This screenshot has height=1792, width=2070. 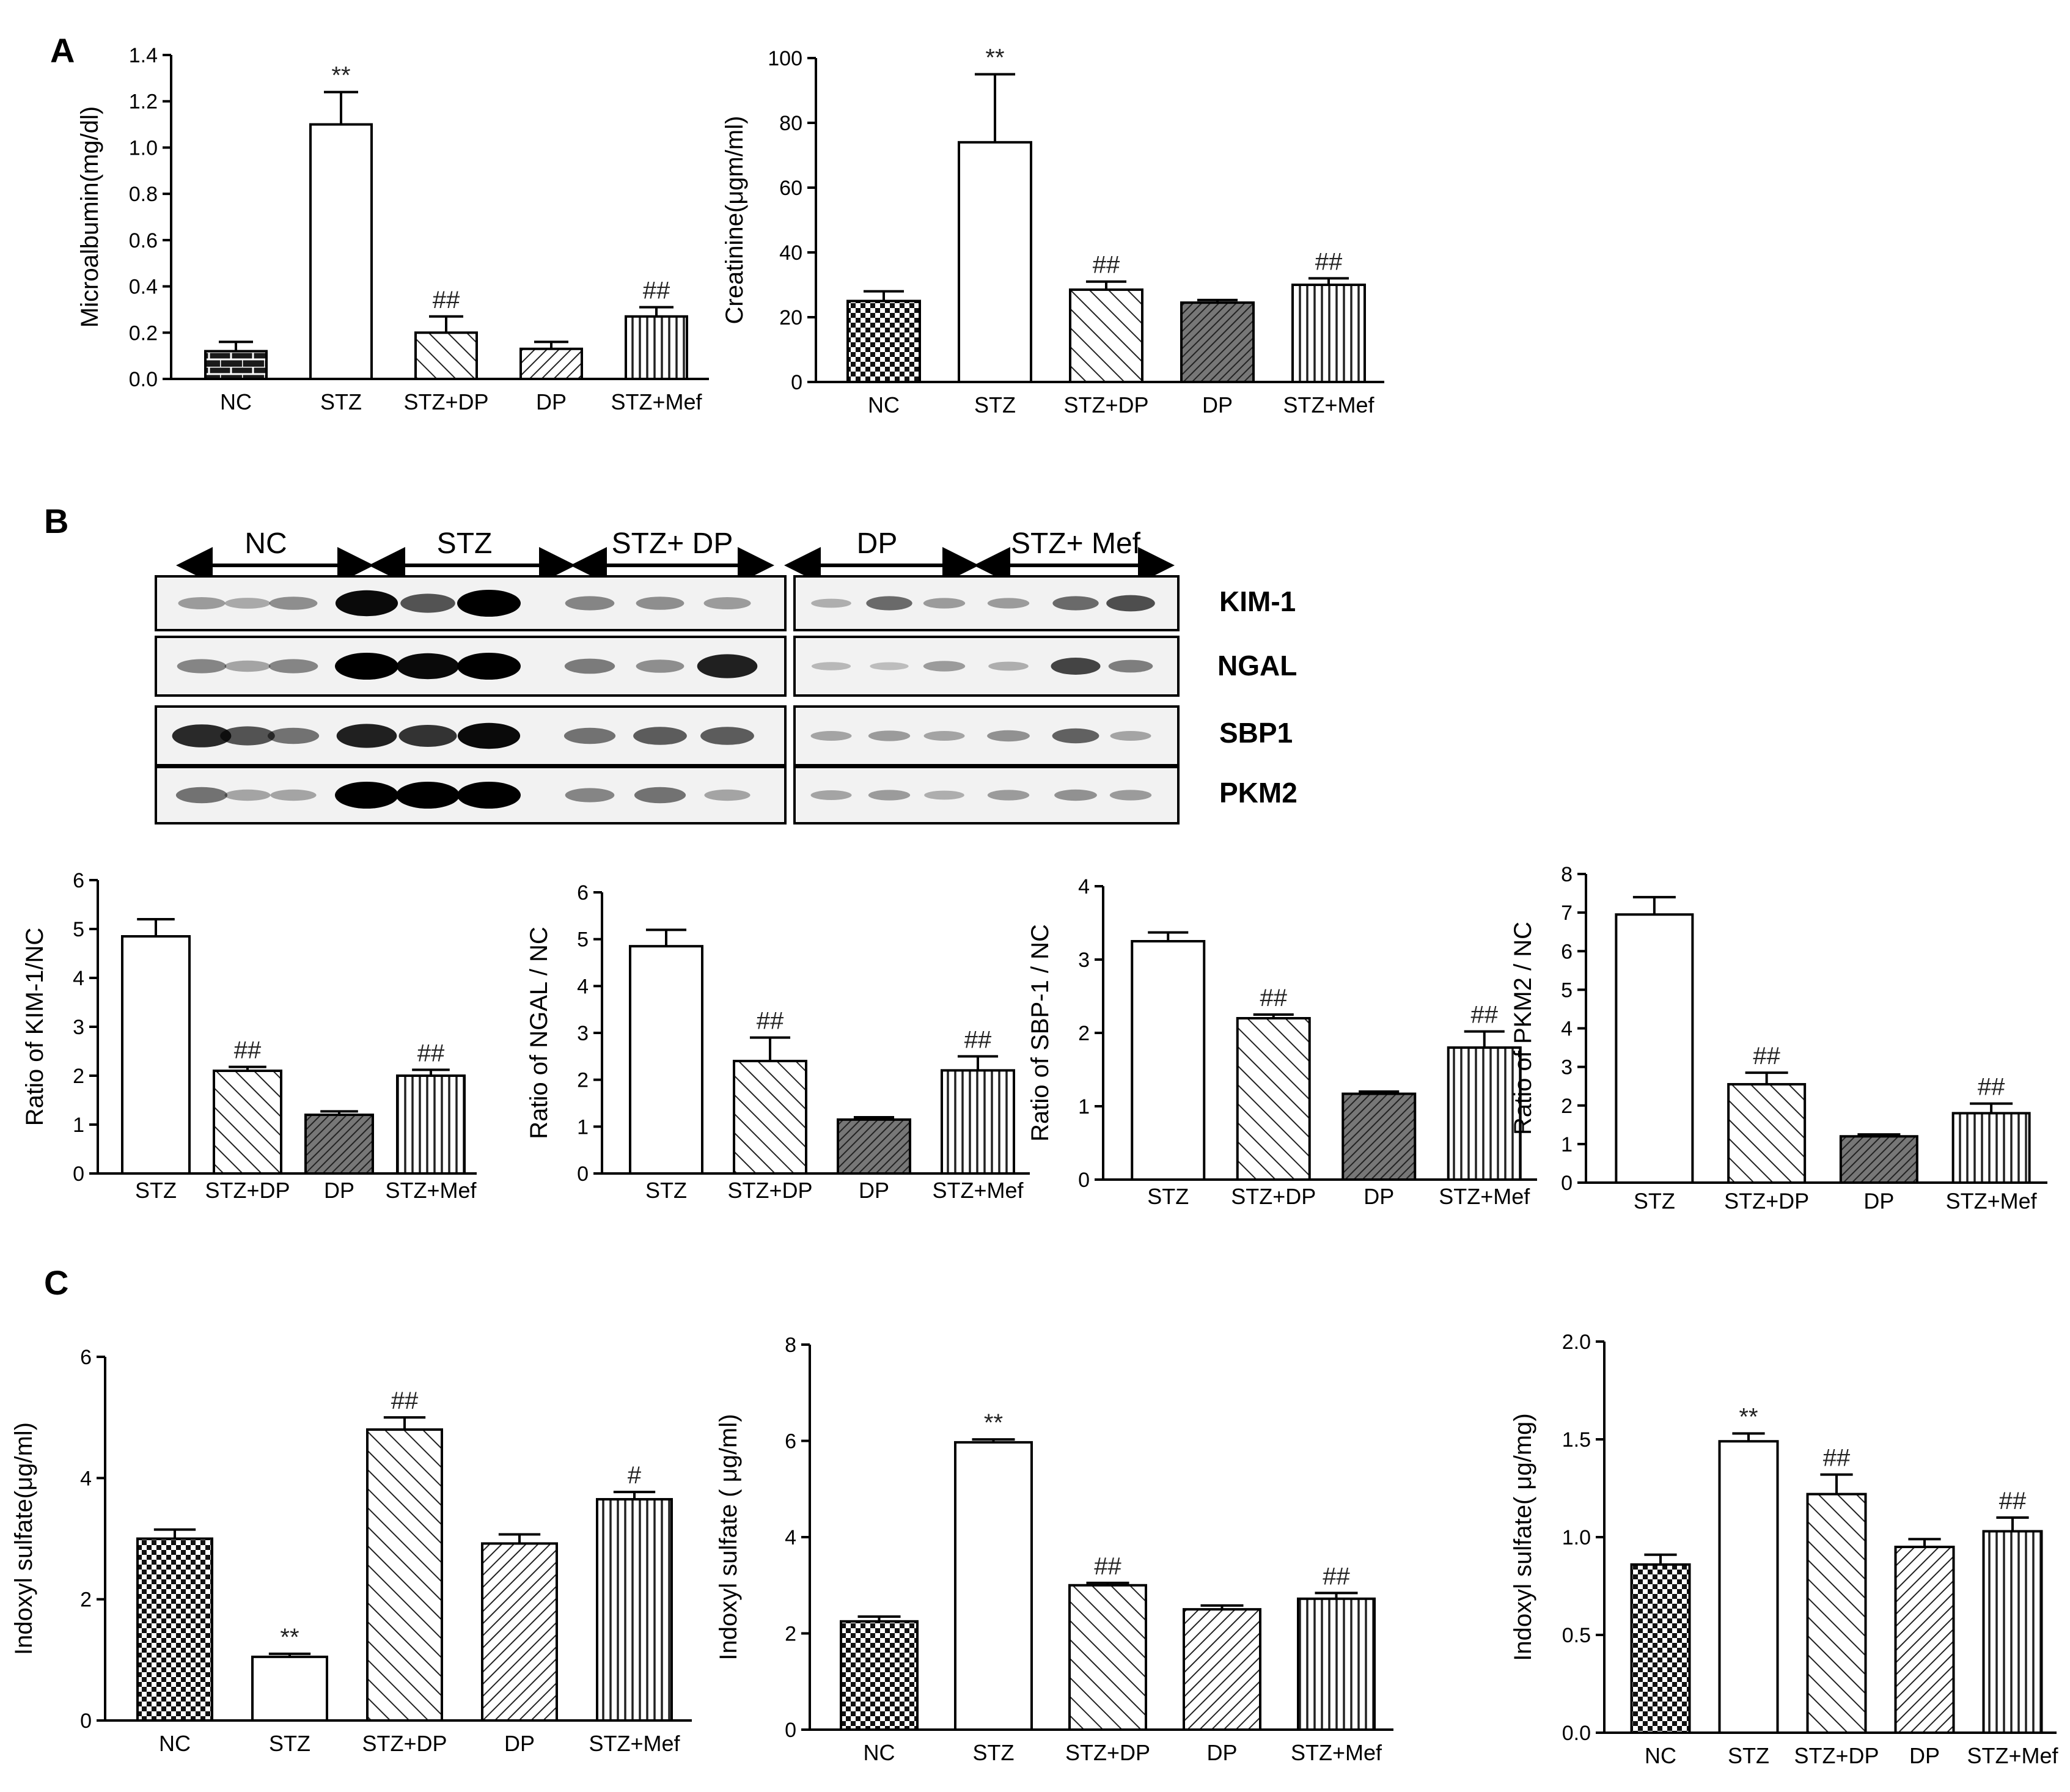 What do you see at coordinates (143, 55) in the screenshot?
I see `y-tick-label: 1.4` at bounding box center [143, 55].